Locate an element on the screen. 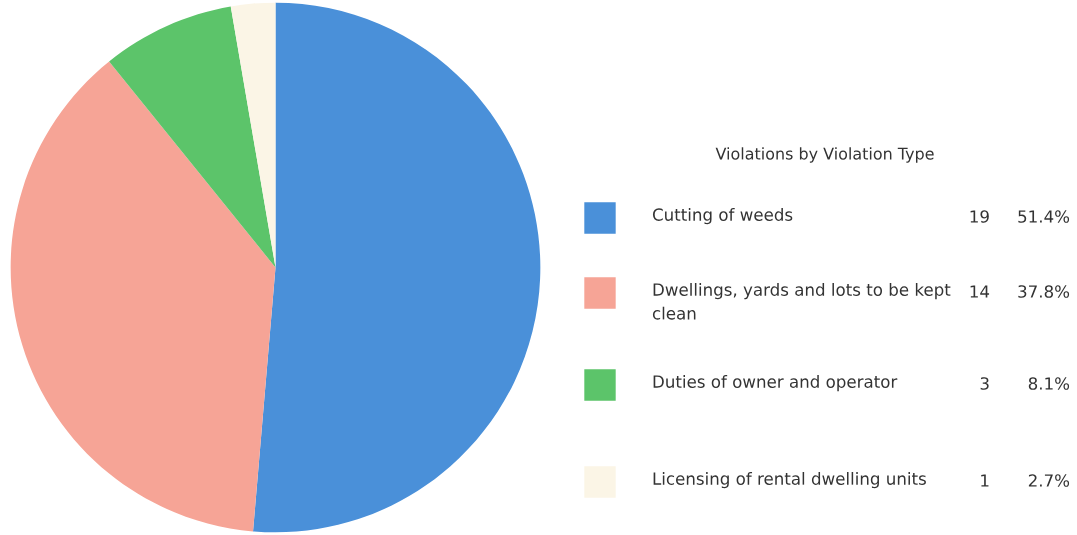  legend-label: Dwellings, yards and lots to be kept clean is located at coordinates (801, 301).